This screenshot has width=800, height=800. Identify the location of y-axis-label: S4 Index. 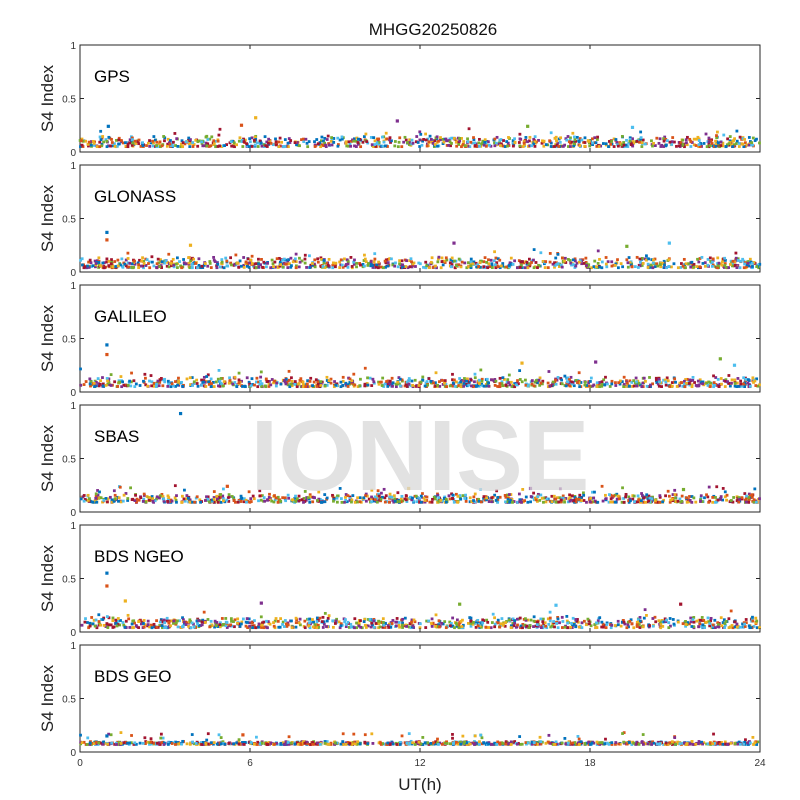
(47, 338).